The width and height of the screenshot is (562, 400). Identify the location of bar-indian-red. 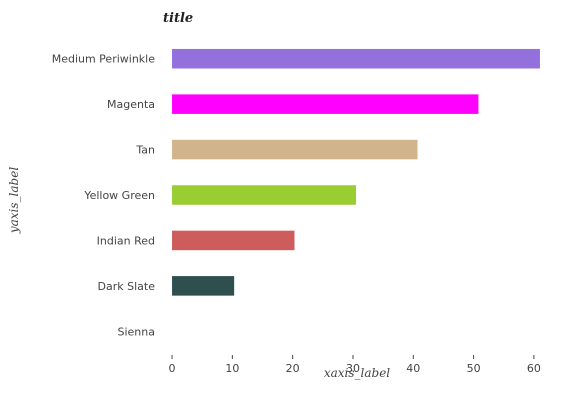
(233, 240).